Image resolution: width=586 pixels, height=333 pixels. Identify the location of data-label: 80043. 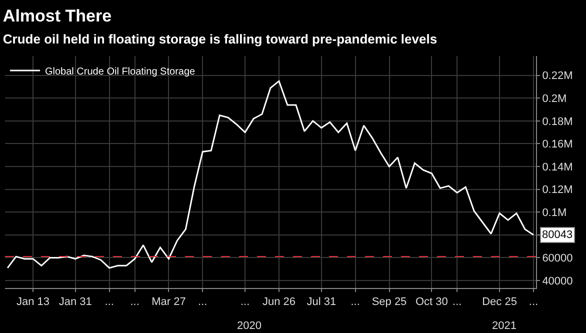
(557, 235).